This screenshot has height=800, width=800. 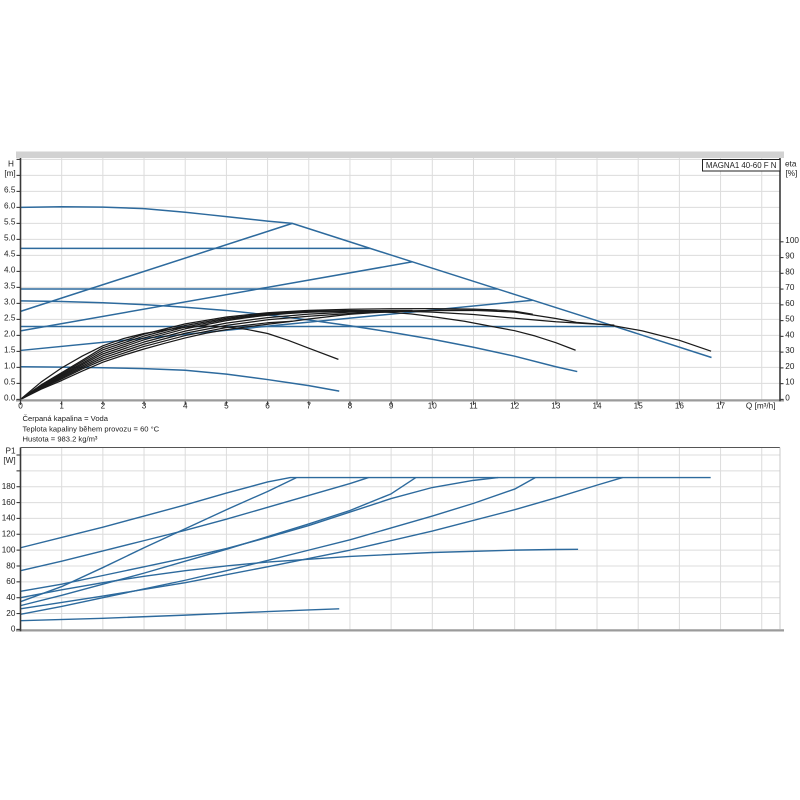 What do you see at coordinates (680, 406) in the screenshot?
I see `x-tick-label: 16` at bounding box center [680, 406].